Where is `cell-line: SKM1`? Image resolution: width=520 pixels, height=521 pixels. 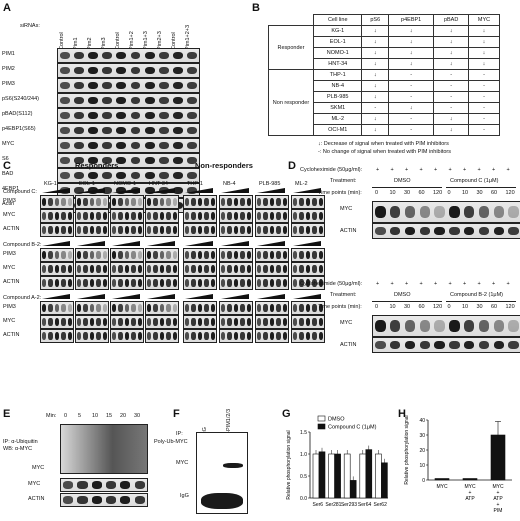
cell-line: SKM1 is located at coordinates (337, 108).